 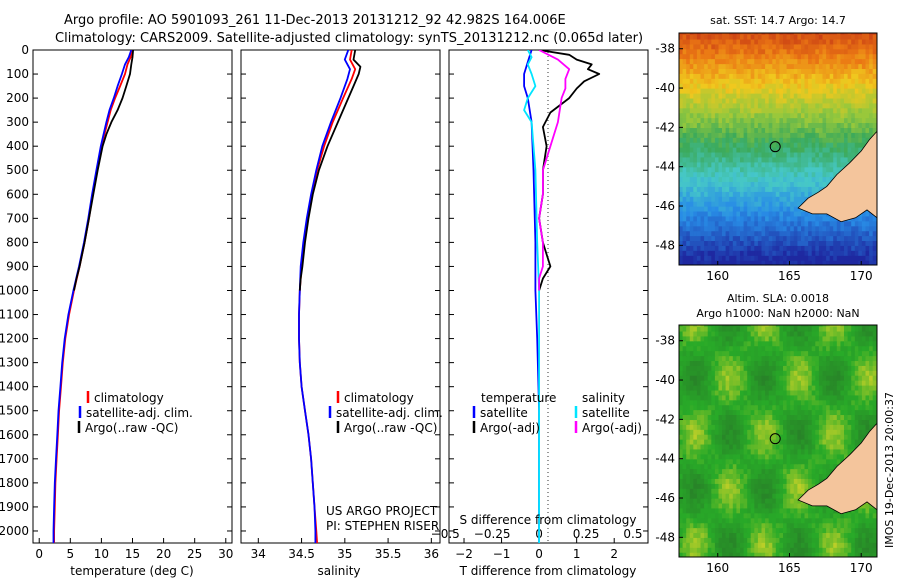 I want to click on x-tick-label: 34.5, so click(x=301, y=554).